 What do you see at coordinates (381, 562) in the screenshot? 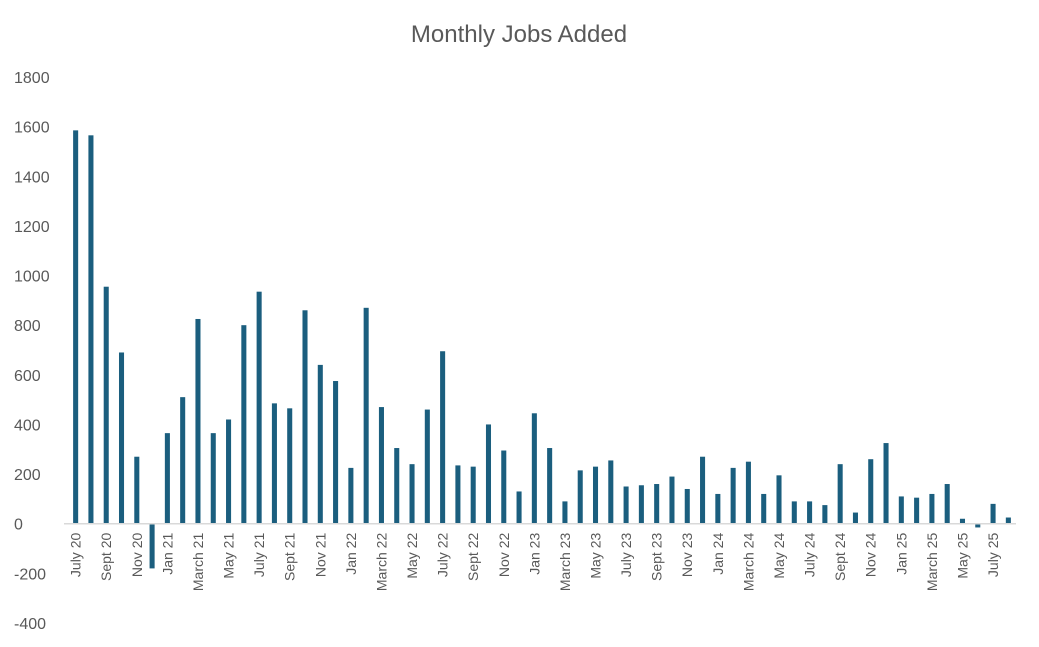
I see `x-tick-label: March 22` at bounding box center [381, 562].